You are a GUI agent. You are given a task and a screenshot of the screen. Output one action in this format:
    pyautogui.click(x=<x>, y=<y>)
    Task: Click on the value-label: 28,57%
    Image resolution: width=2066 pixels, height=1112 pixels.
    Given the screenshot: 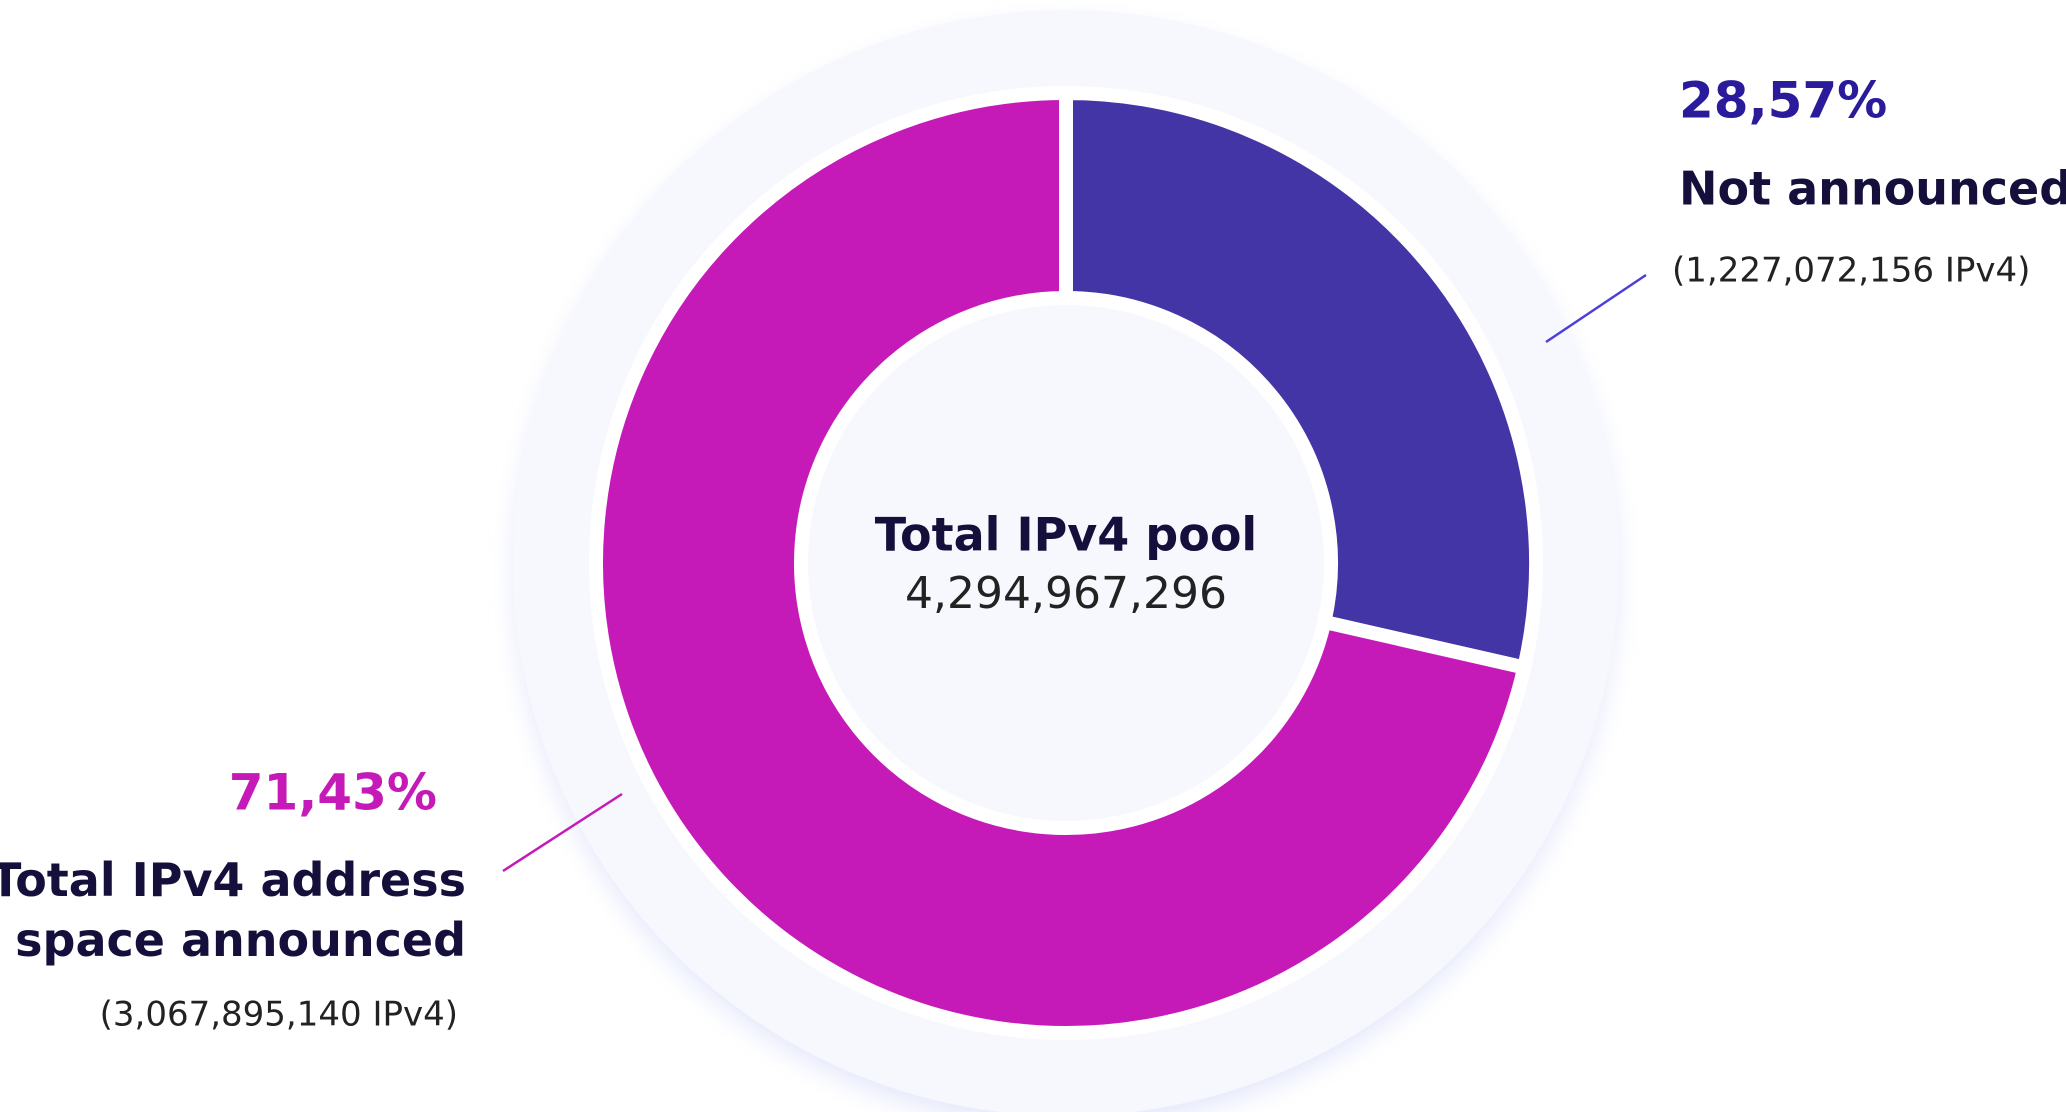 What is the action you would take?
    pyautogui.click(x=1783, y=101)
    